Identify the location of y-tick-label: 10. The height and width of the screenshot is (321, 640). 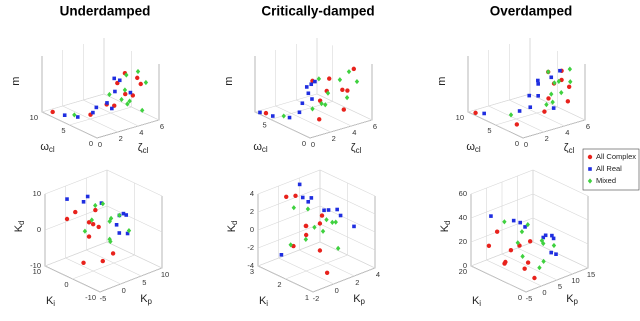
(37, 271).